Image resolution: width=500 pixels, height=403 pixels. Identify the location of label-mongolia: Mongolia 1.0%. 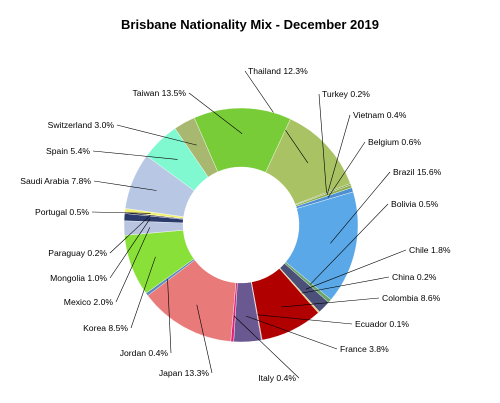
(78, 278).